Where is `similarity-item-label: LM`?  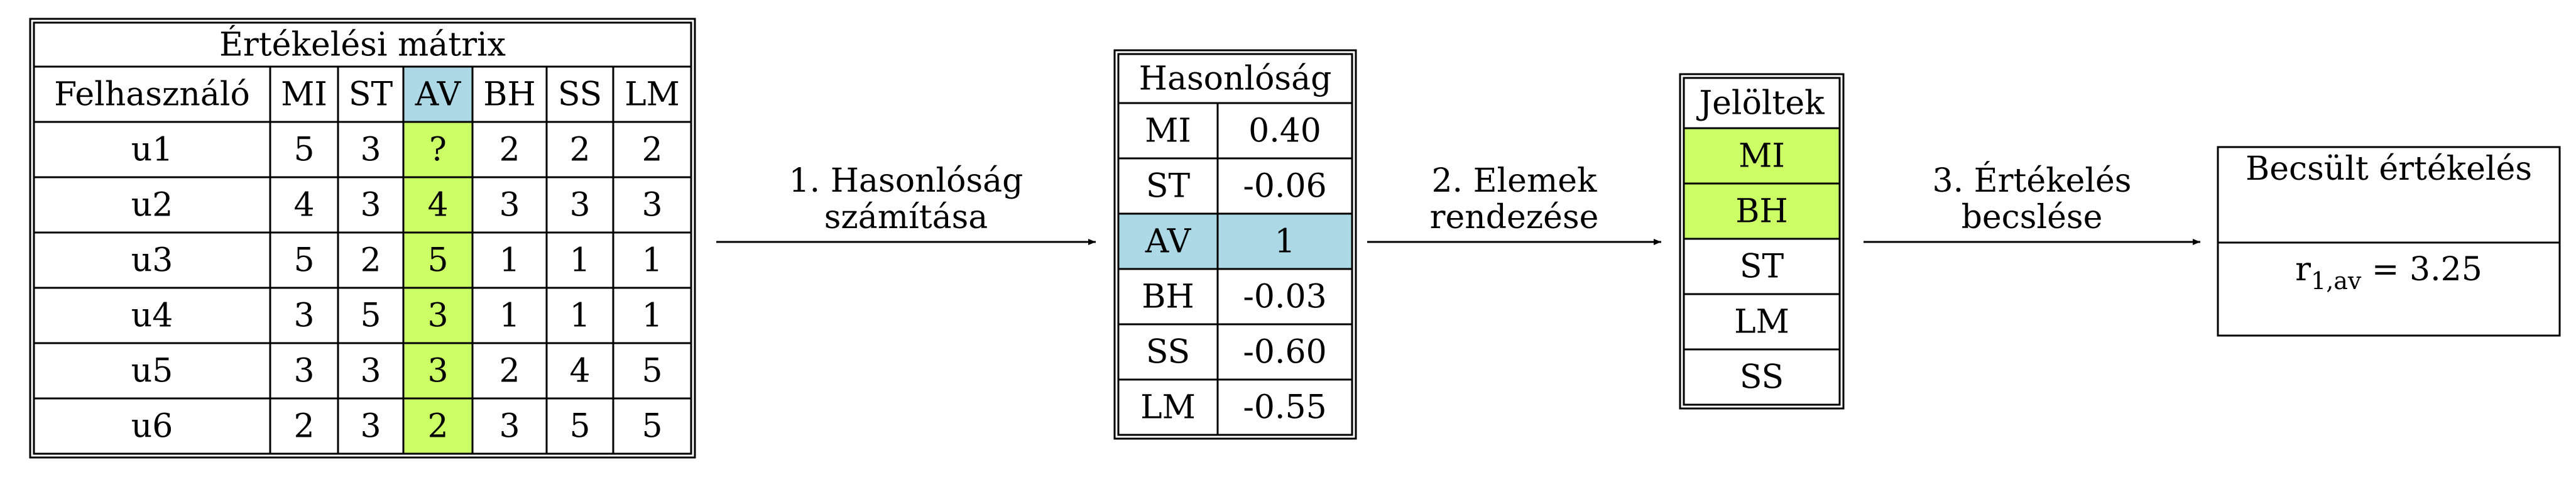
similarity-item-label: LM is located at coordinates (1168, 408).